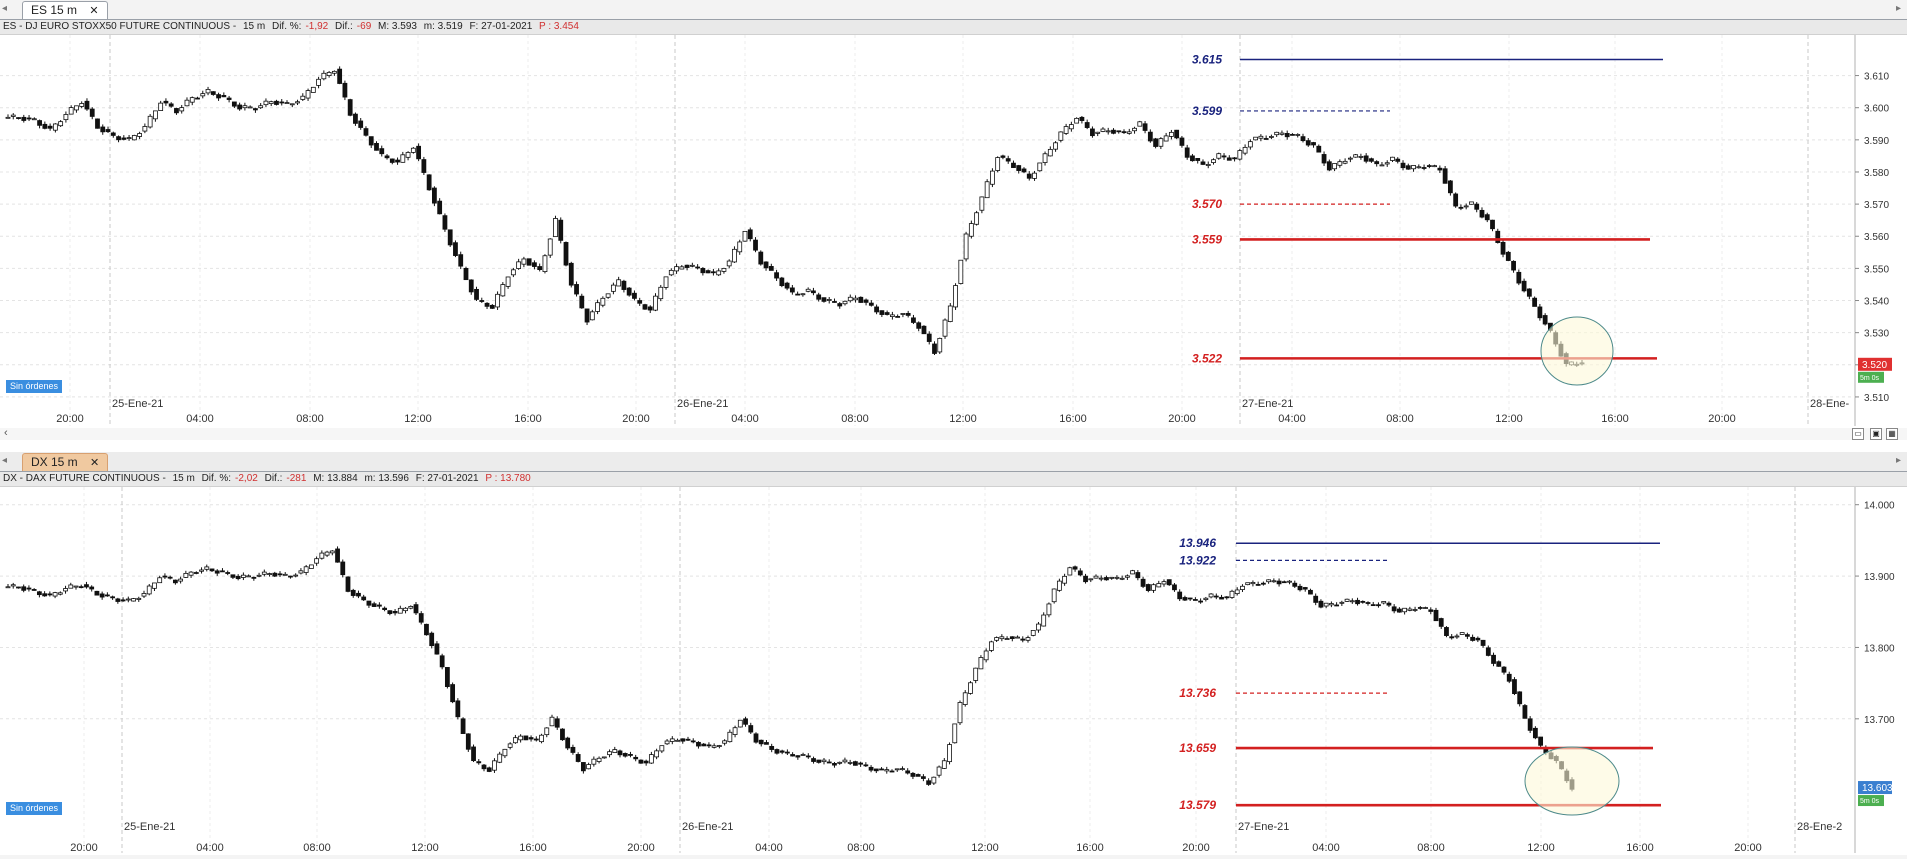 Image resolution: width=1907 pixels, height=859 pixels. Describe the element at coordinates (149, 827) in the screenshot. I see `date-label: 25-Ene-21` at that location.